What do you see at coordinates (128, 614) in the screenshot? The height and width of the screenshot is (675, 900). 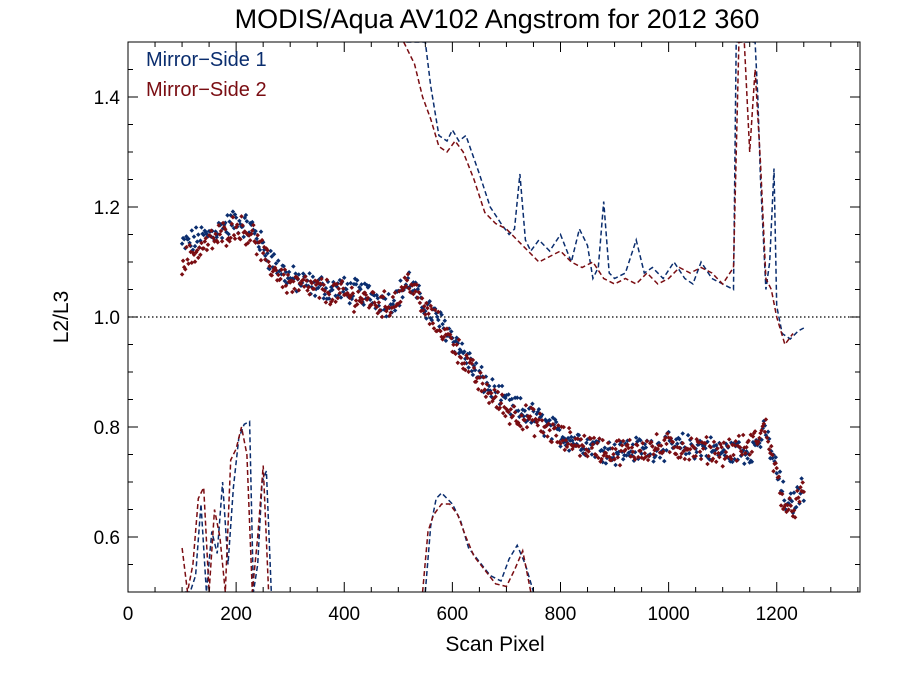 I see `x-tick-label: 0` at bounding box center [128, 614].